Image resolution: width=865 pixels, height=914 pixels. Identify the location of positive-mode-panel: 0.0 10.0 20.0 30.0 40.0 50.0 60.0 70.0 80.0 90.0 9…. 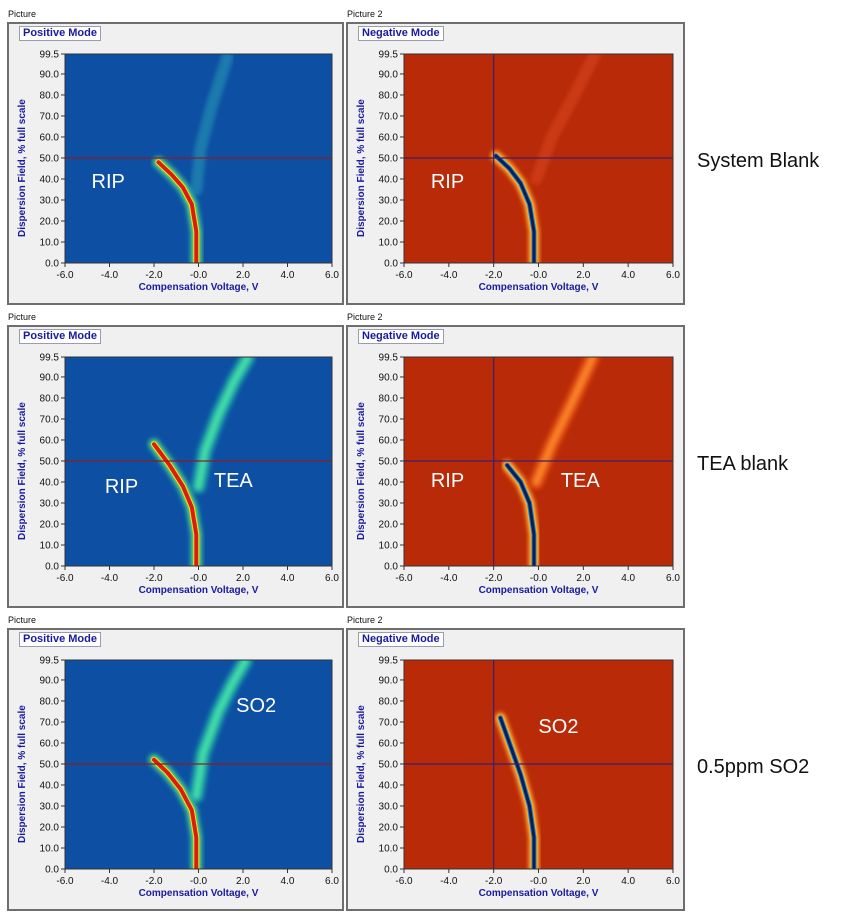
(175, 163).